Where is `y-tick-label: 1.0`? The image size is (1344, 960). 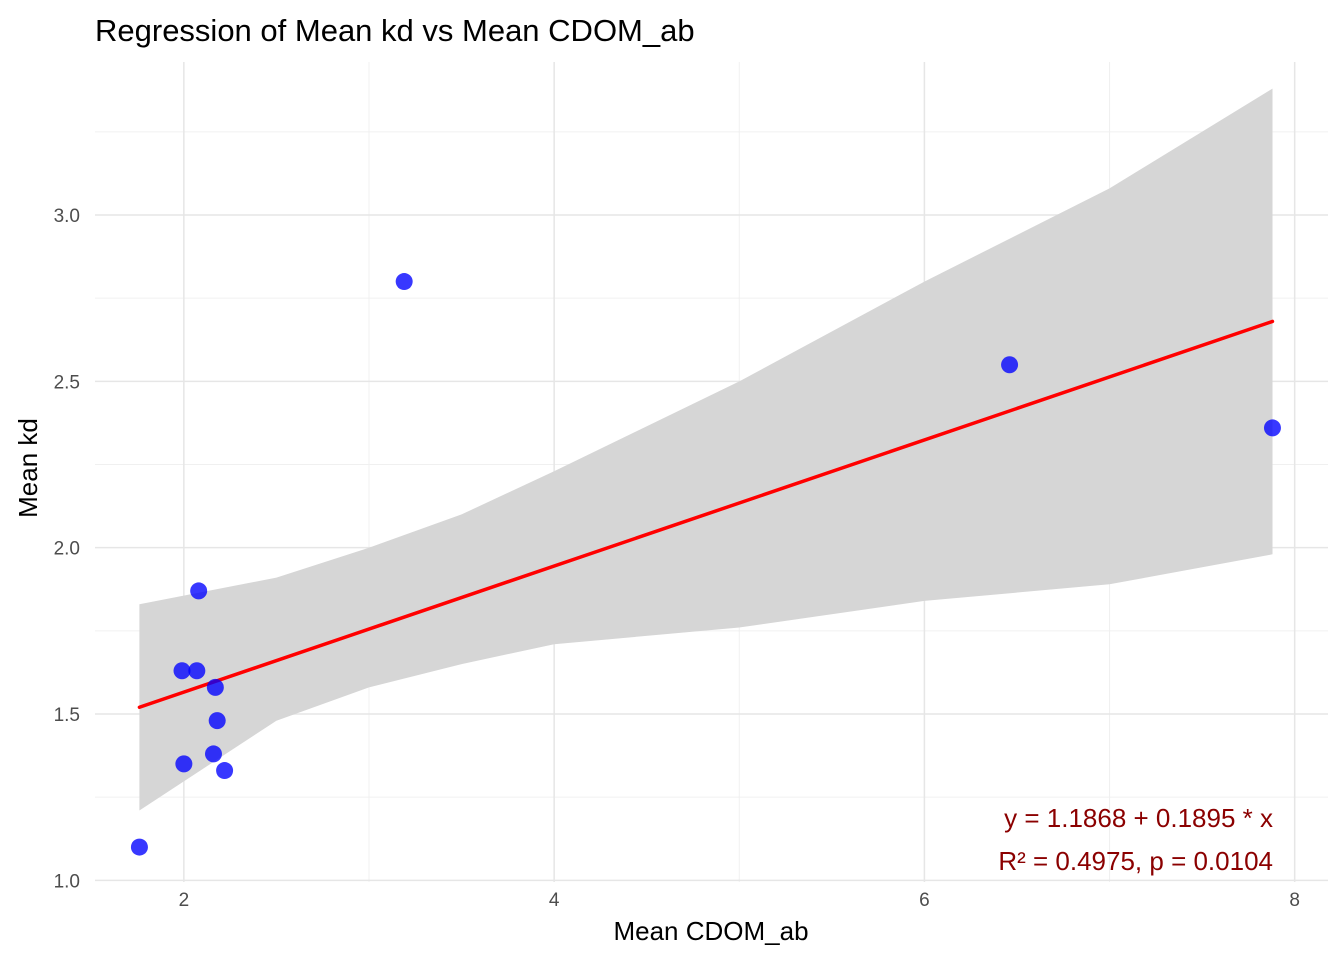
y-tick-label: 1.0 is located at coordinates (67, 881).